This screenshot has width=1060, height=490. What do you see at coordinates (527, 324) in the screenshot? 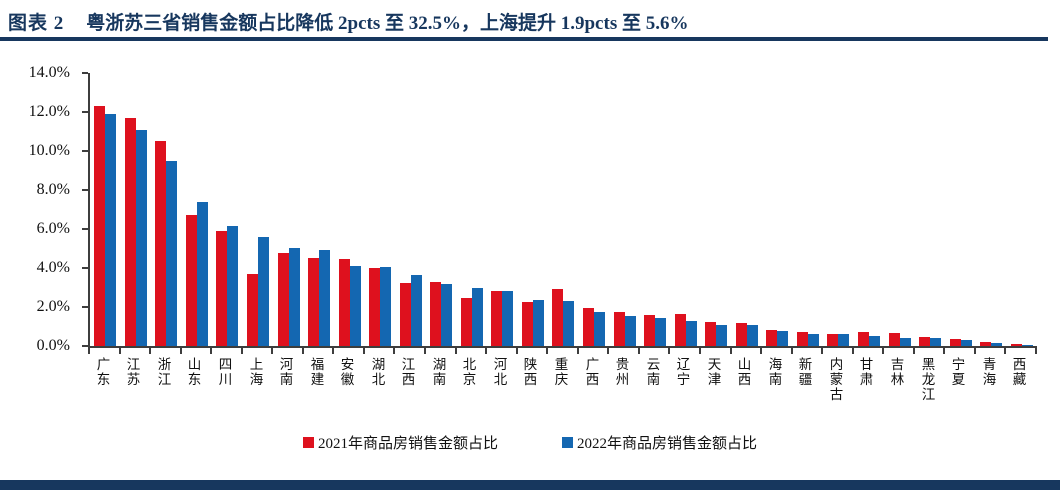
I see `bar-2021-陕西` at bounding box center [527, 324].